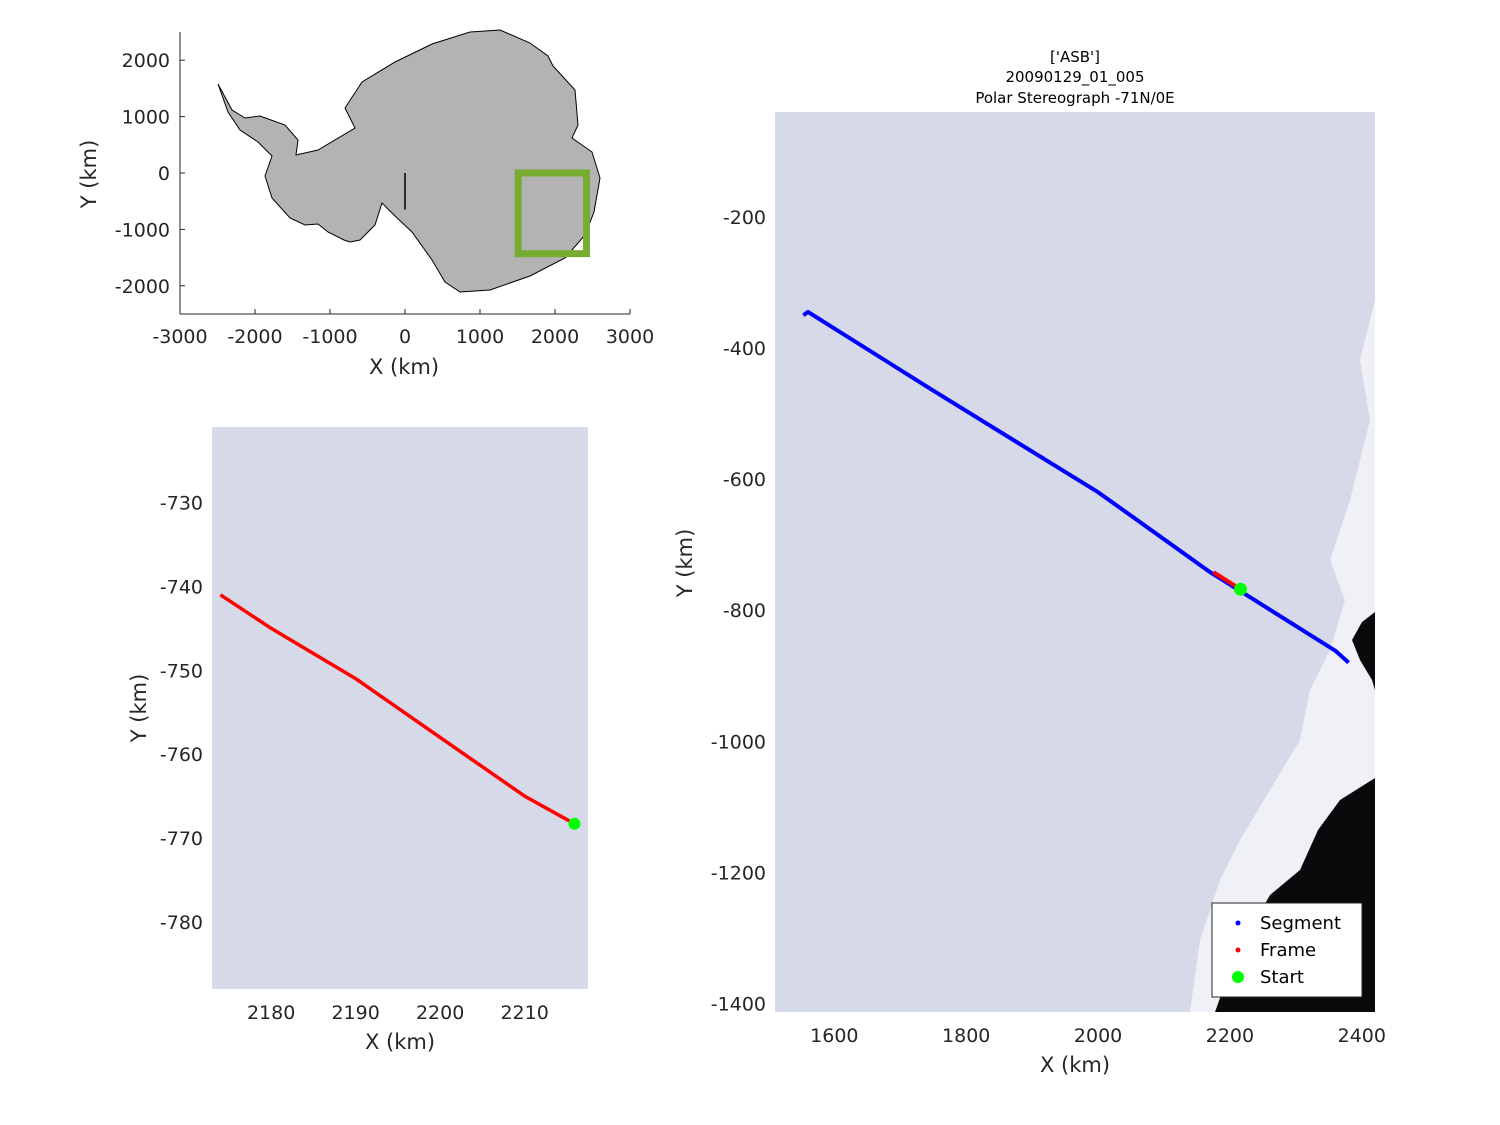 The height and width of the screenshot is (1125, 1500). I want to click on legend: Segment Frame Start, so click(1287, 950).